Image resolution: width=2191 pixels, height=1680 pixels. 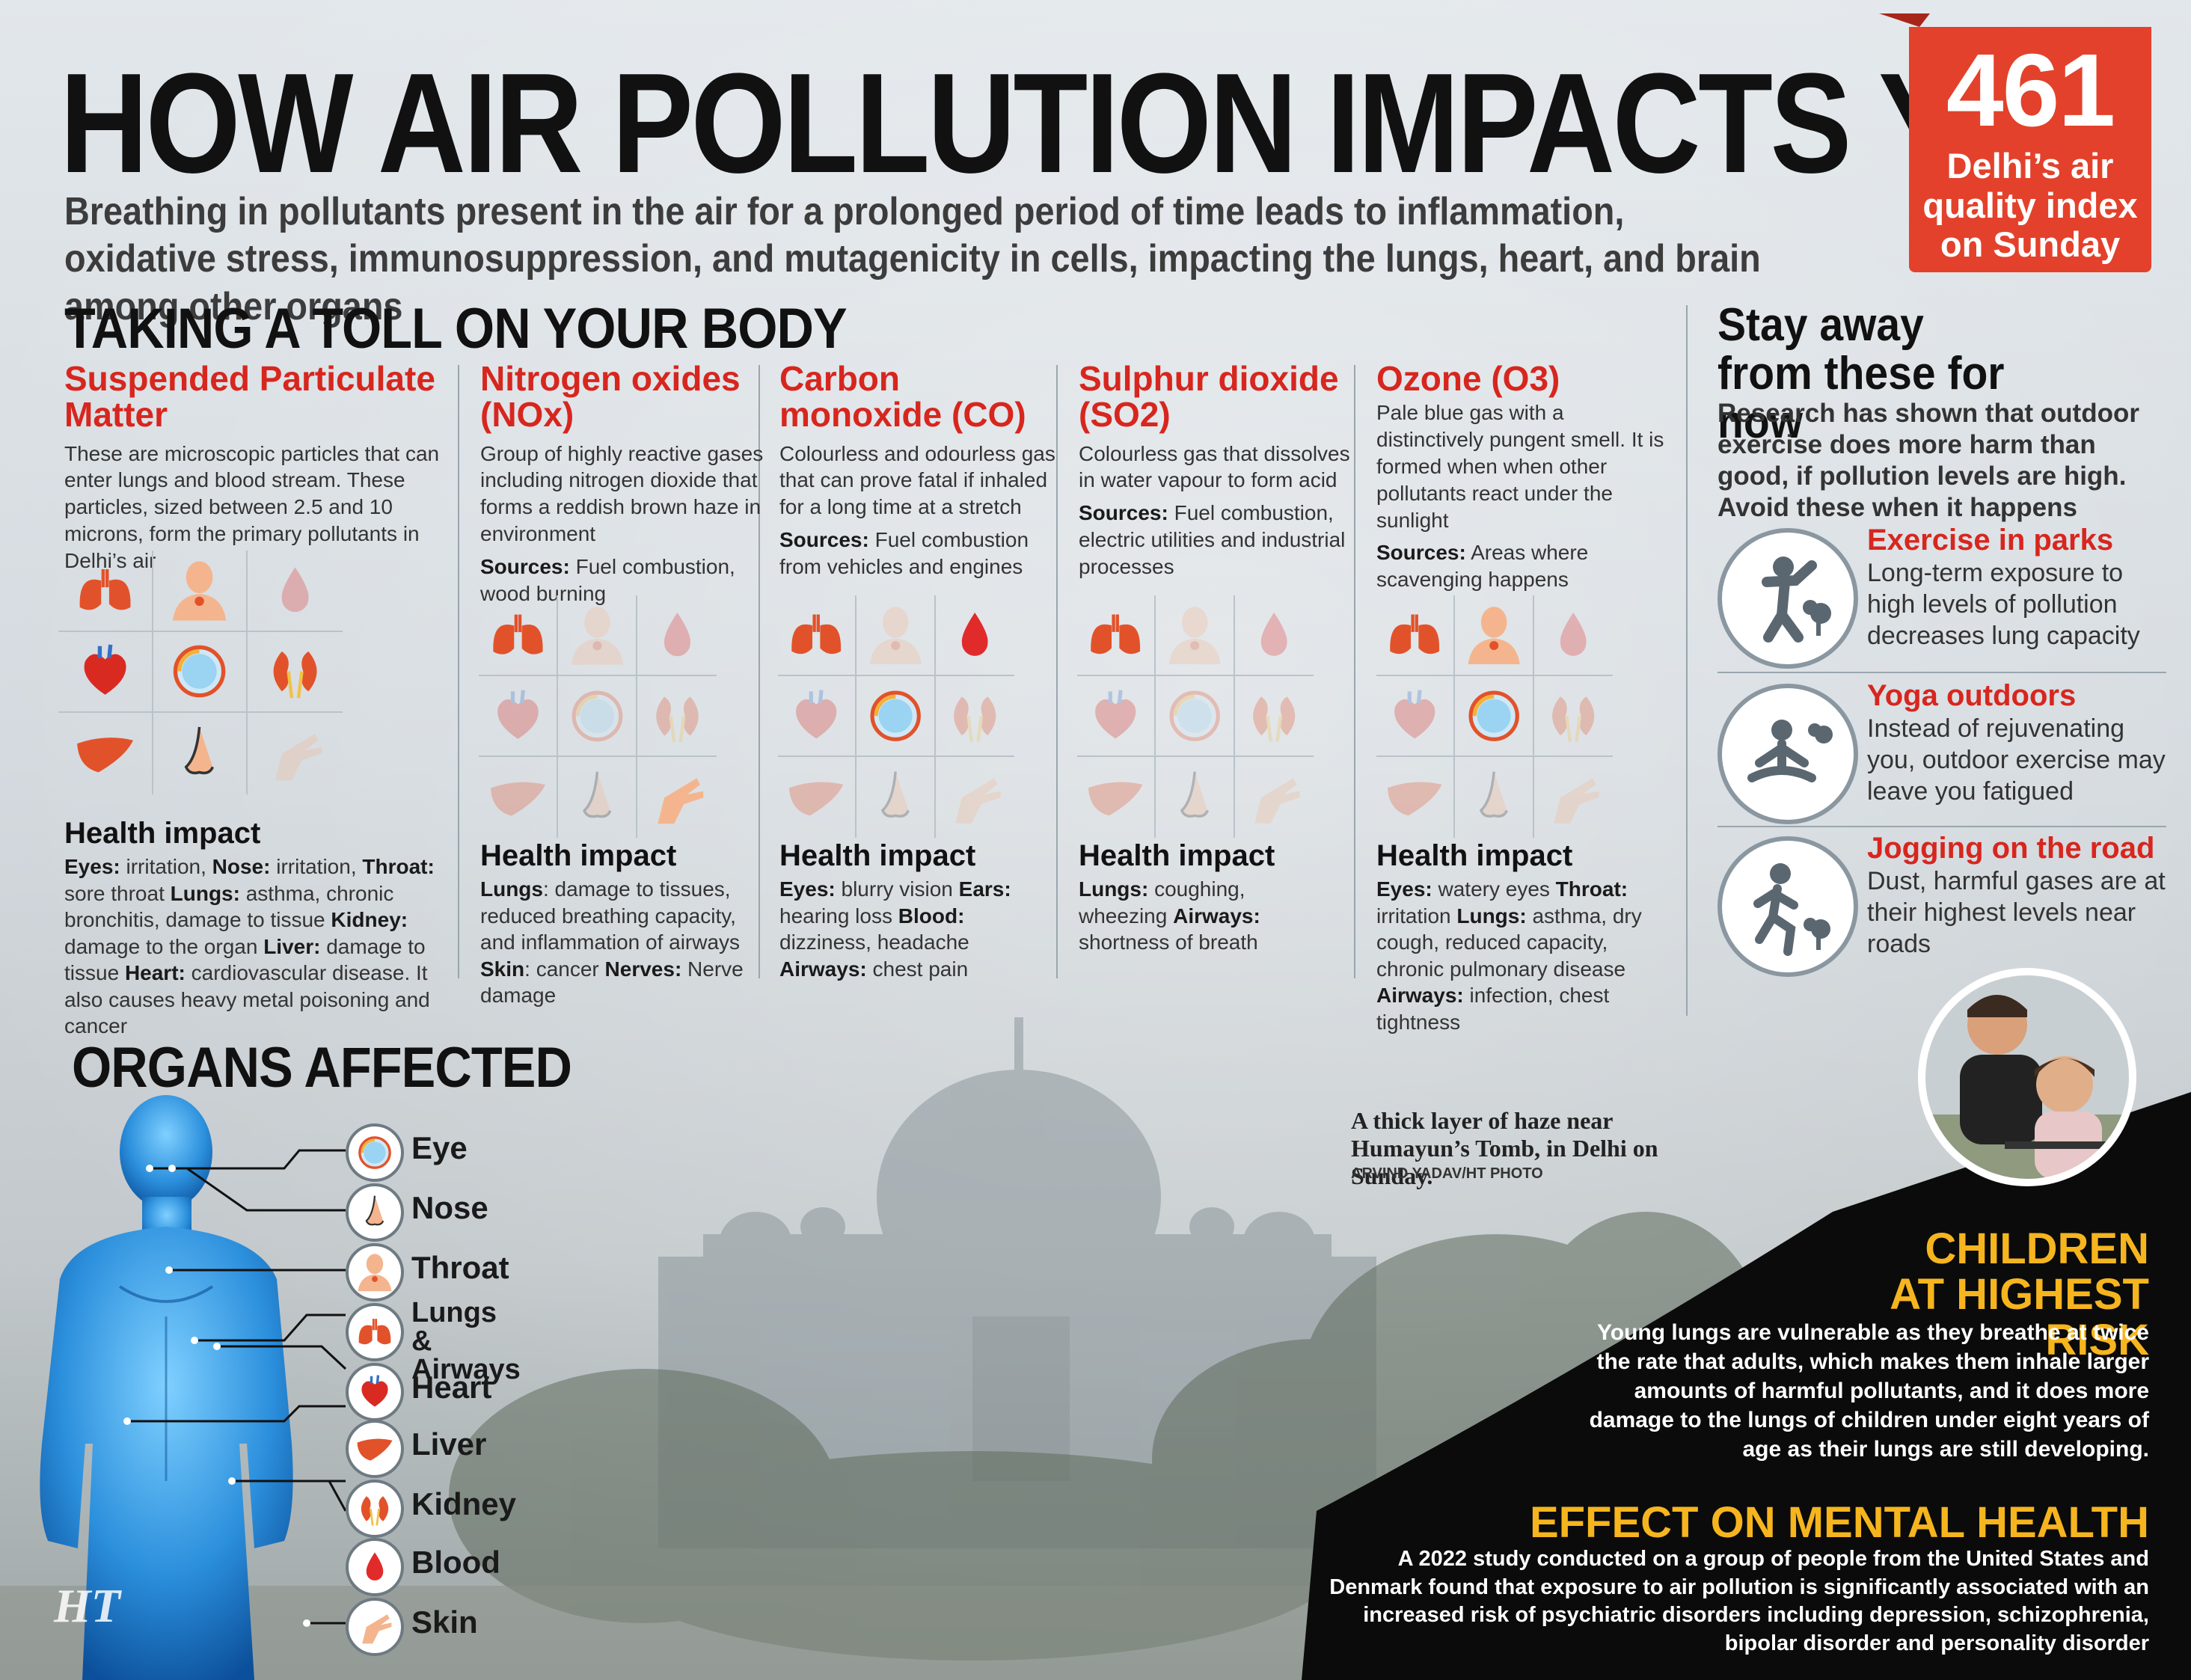 I want to click on pollutant-name: Sulphur dioxide (SO2), so click(x=1209, y=397).